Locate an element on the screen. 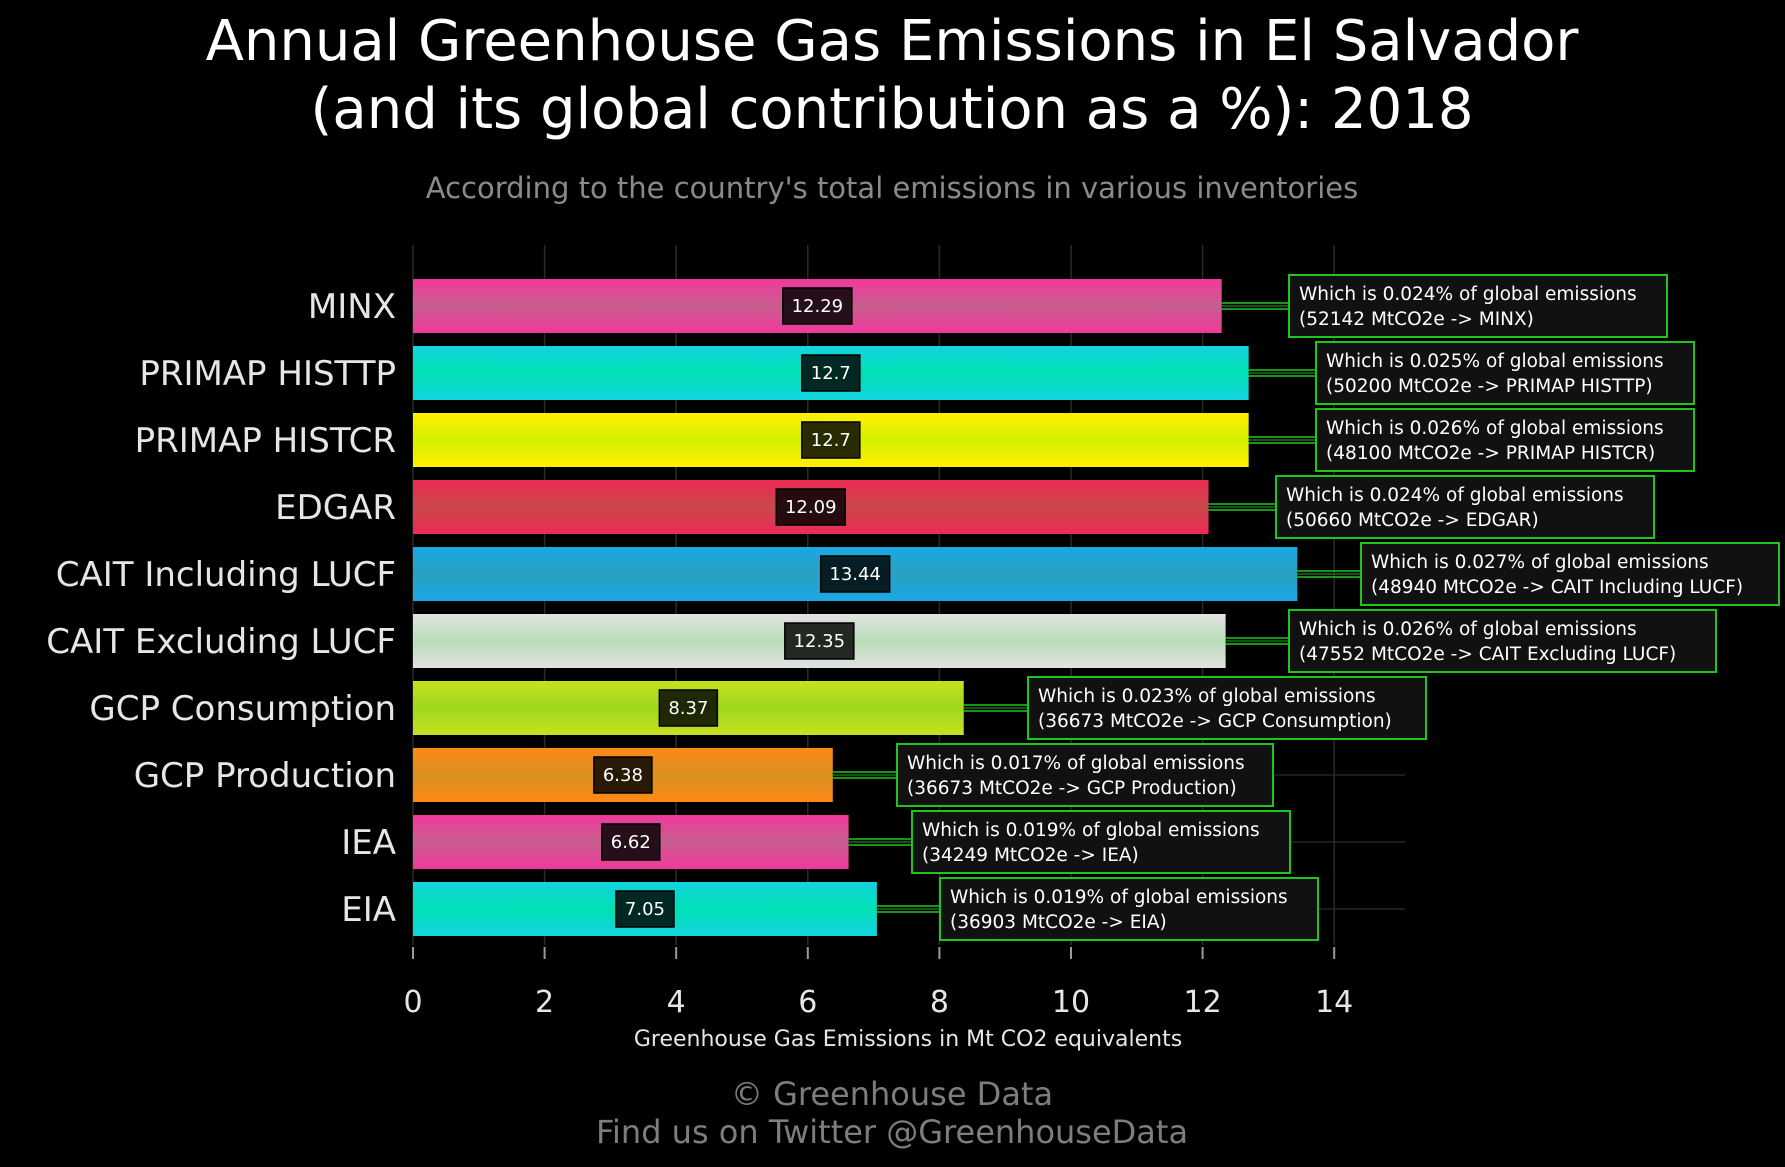 The width and height of the screenshot is (1785, 1167). value-label: 12.09 is located at coordinates (811, 507).